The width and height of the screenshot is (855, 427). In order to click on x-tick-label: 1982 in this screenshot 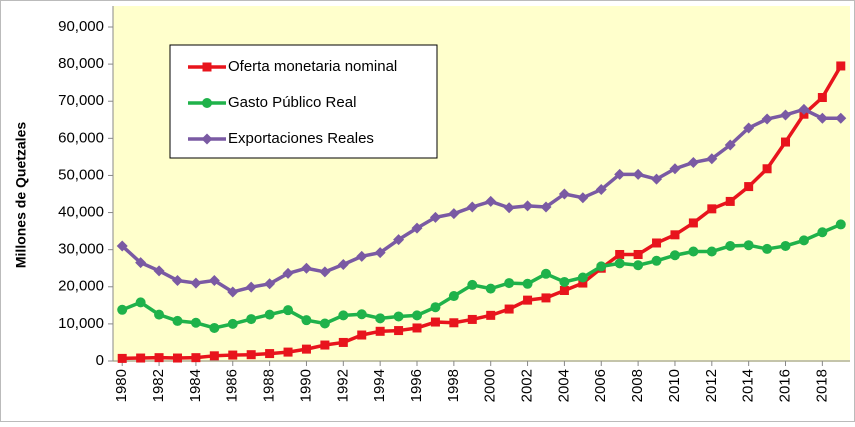, I will do `click(158, 385)`.